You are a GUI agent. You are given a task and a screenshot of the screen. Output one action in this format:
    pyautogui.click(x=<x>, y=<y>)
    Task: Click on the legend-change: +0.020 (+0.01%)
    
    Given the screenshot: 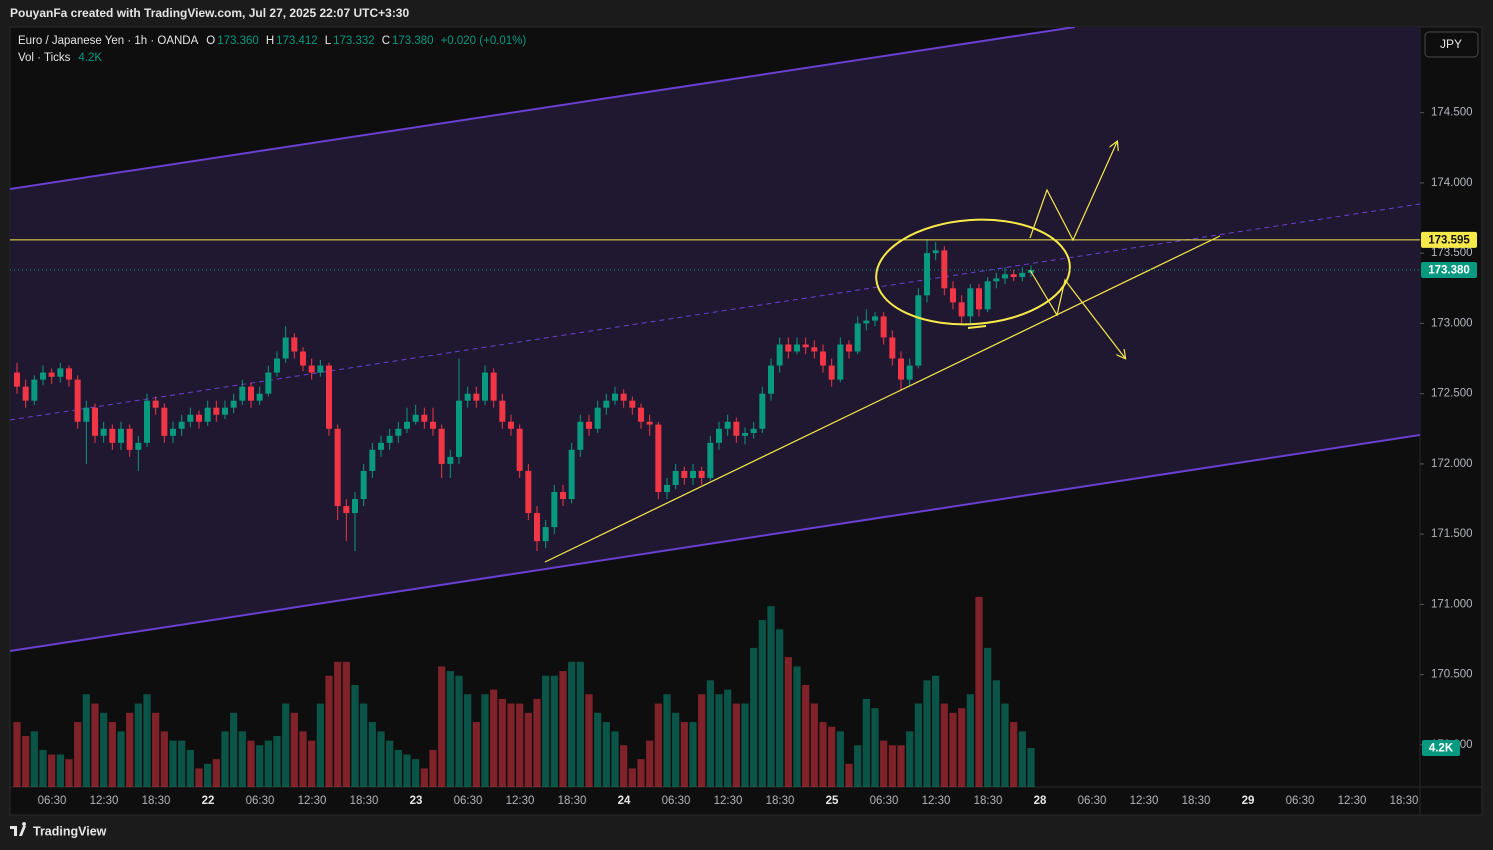 What is the action you would take?
    pyautogui.click(x=484, y=41)
    